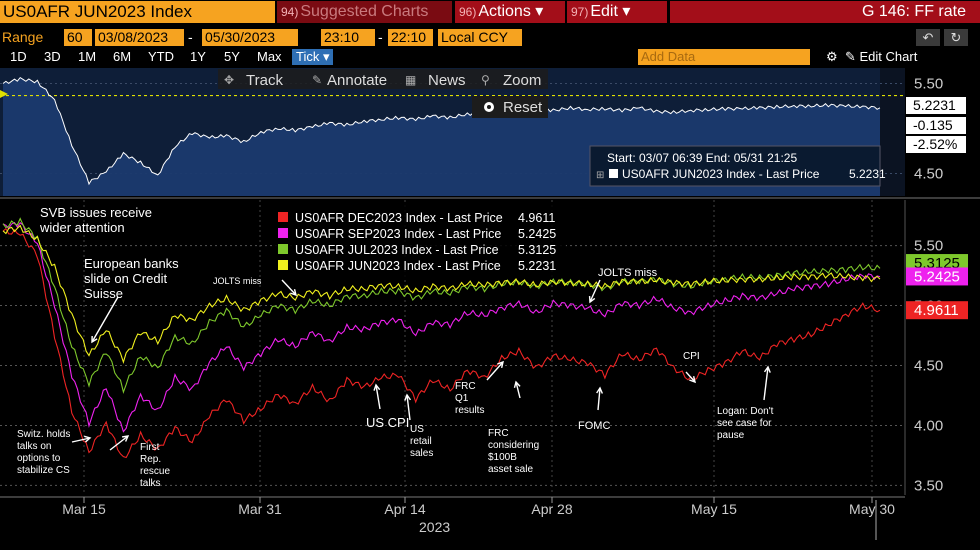  I want to click on news-button: News, so click(447, 80).